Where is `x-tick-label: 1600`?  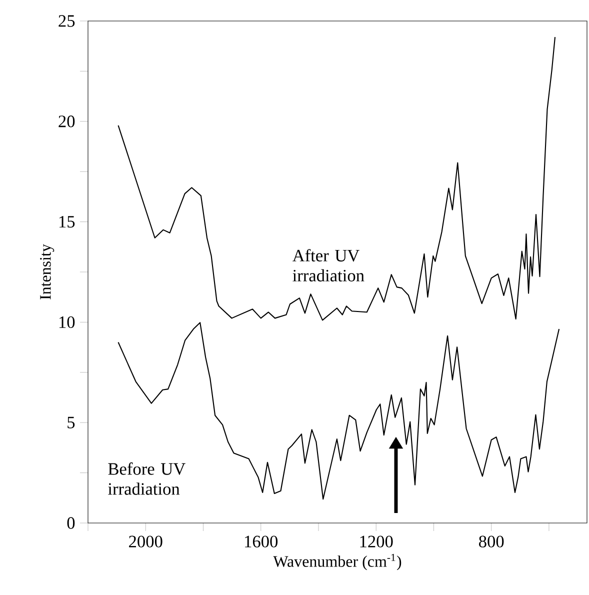 x-tick-label: 1600 is located at coordinates (261, 542).